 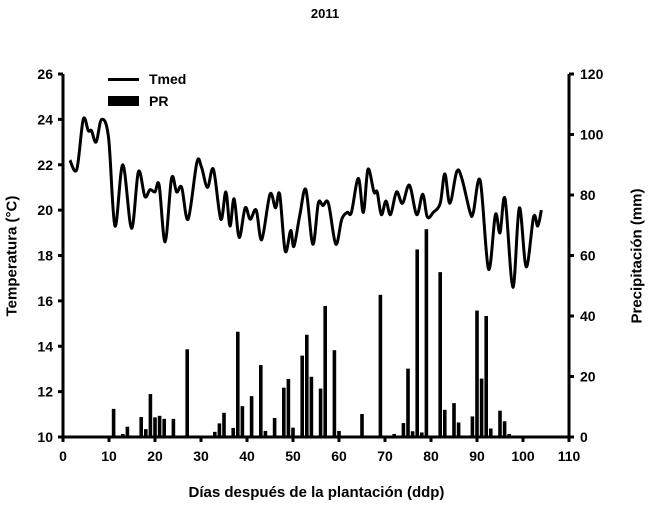 I want to click on x-tick-label: 0, so click(x=63, y=456).